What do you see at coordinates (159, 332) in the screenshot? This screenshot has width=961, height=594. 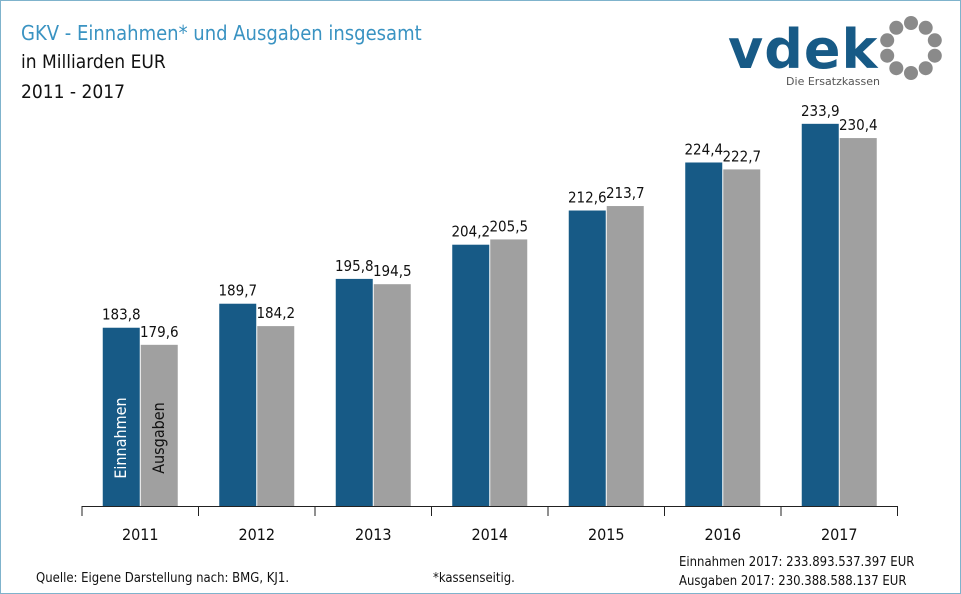 I see `data-label: 179,6` at bounding box center [159, 332].